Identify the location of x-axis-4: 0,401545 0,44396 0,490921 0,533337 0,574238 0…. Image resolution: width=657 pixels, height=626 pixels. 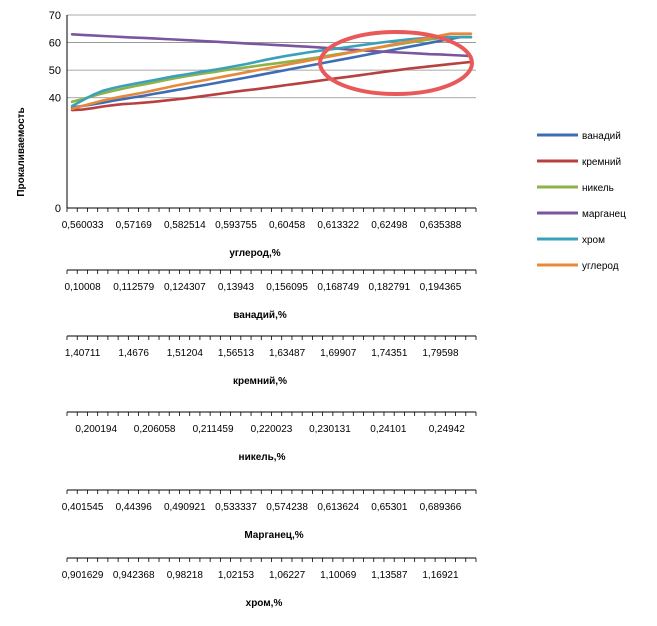
(269, 515).